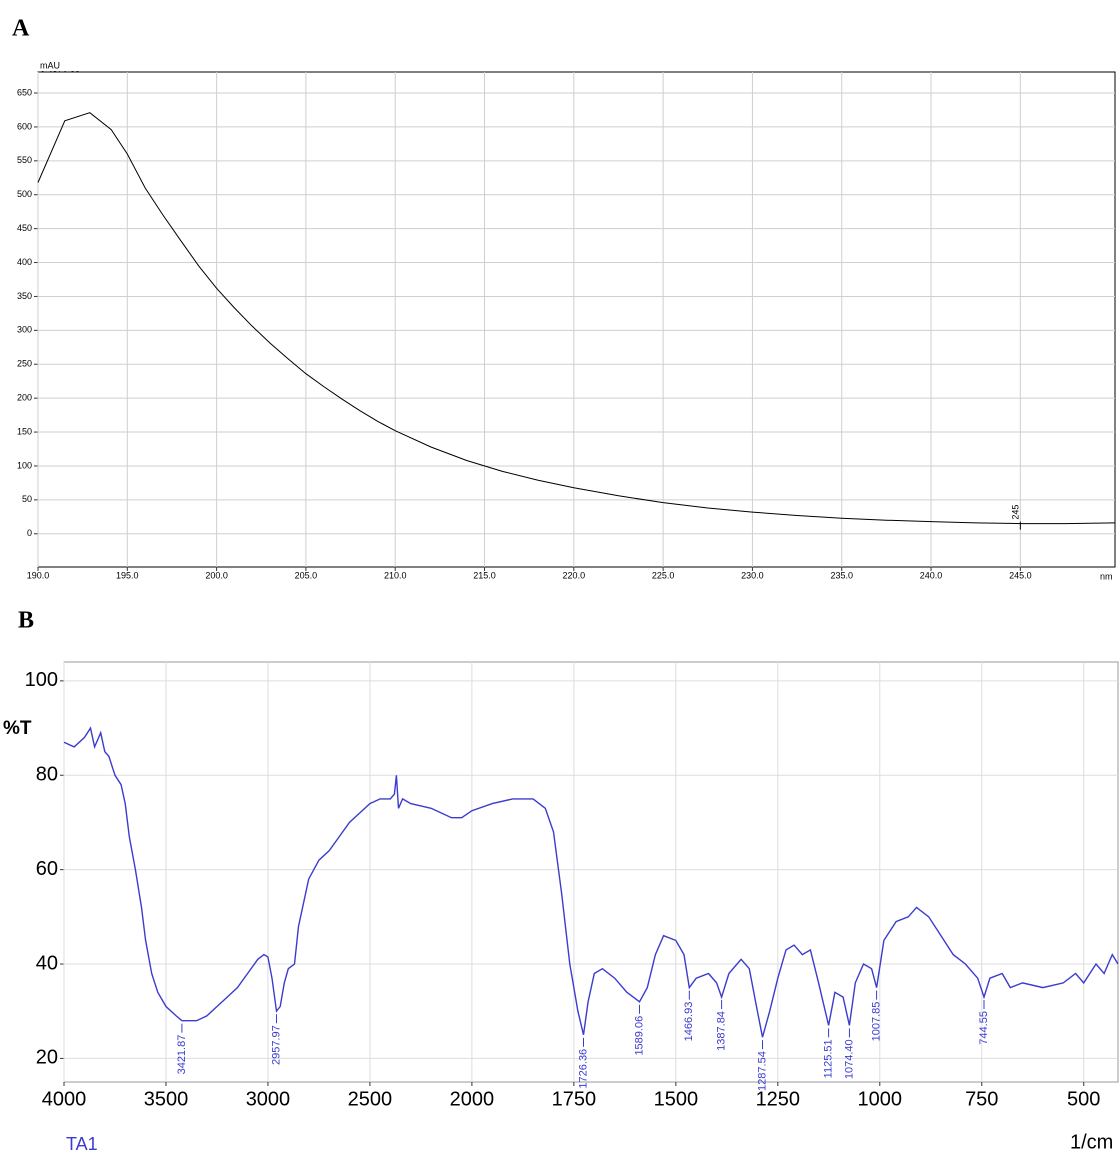 The height and width of the screenshot is (1153, 1120). What do you see at coordinates (395, 575) in the screenshot?
I see `x-tick-label: 210.0` at bounding box center [395, 575].